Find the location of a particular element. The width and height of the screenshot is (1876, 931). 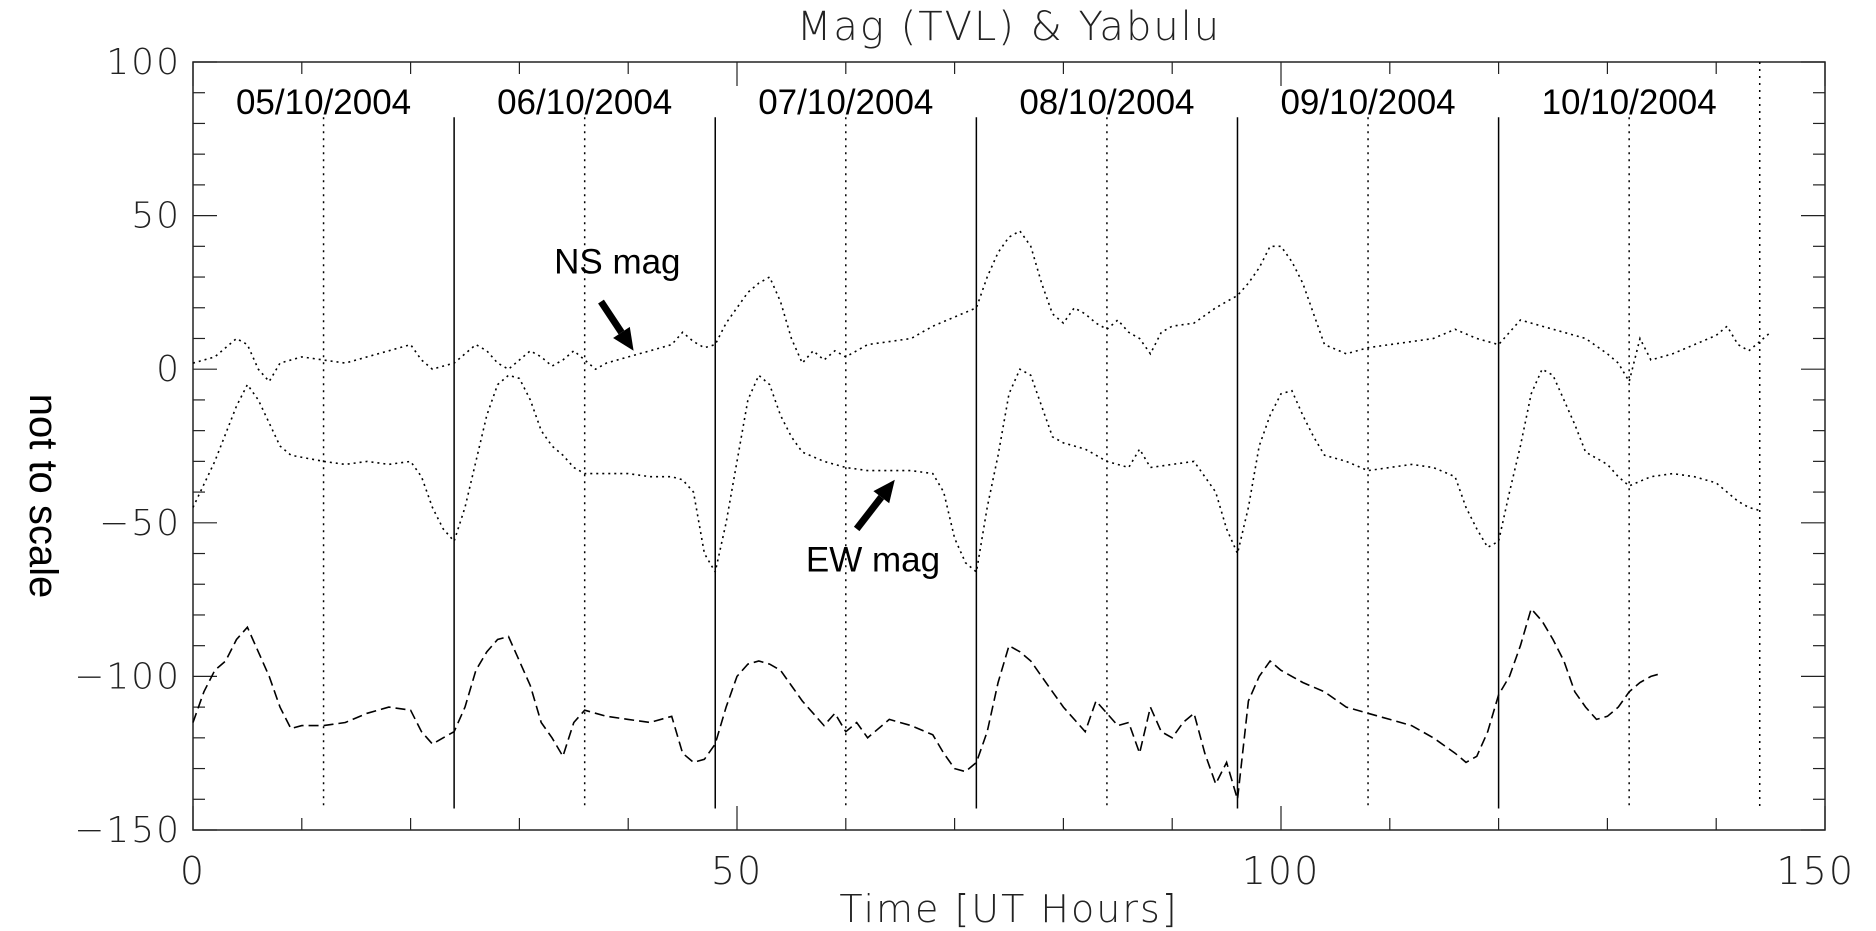

y-axis-label: not to scale is located at coordinates (43, 496).